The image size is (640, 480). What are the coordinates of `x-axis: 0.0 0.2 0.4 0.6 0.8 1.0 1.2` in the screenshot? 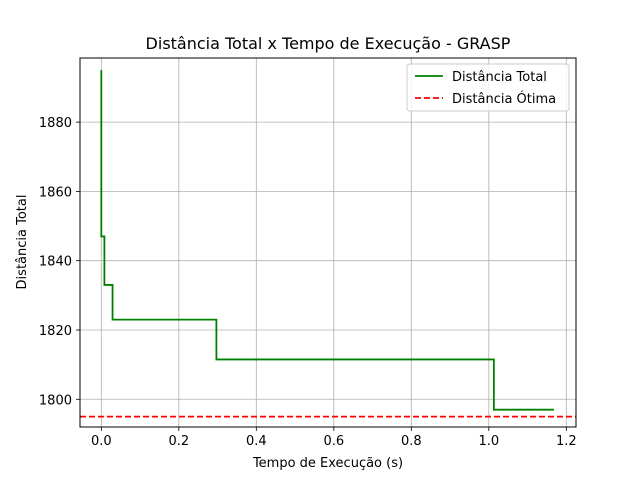 It's located at (334, 438).